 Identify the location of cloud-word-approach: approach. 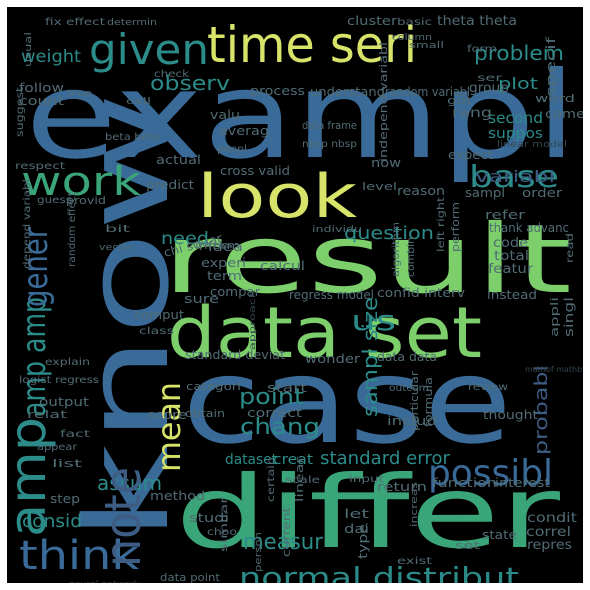
(252, 320).